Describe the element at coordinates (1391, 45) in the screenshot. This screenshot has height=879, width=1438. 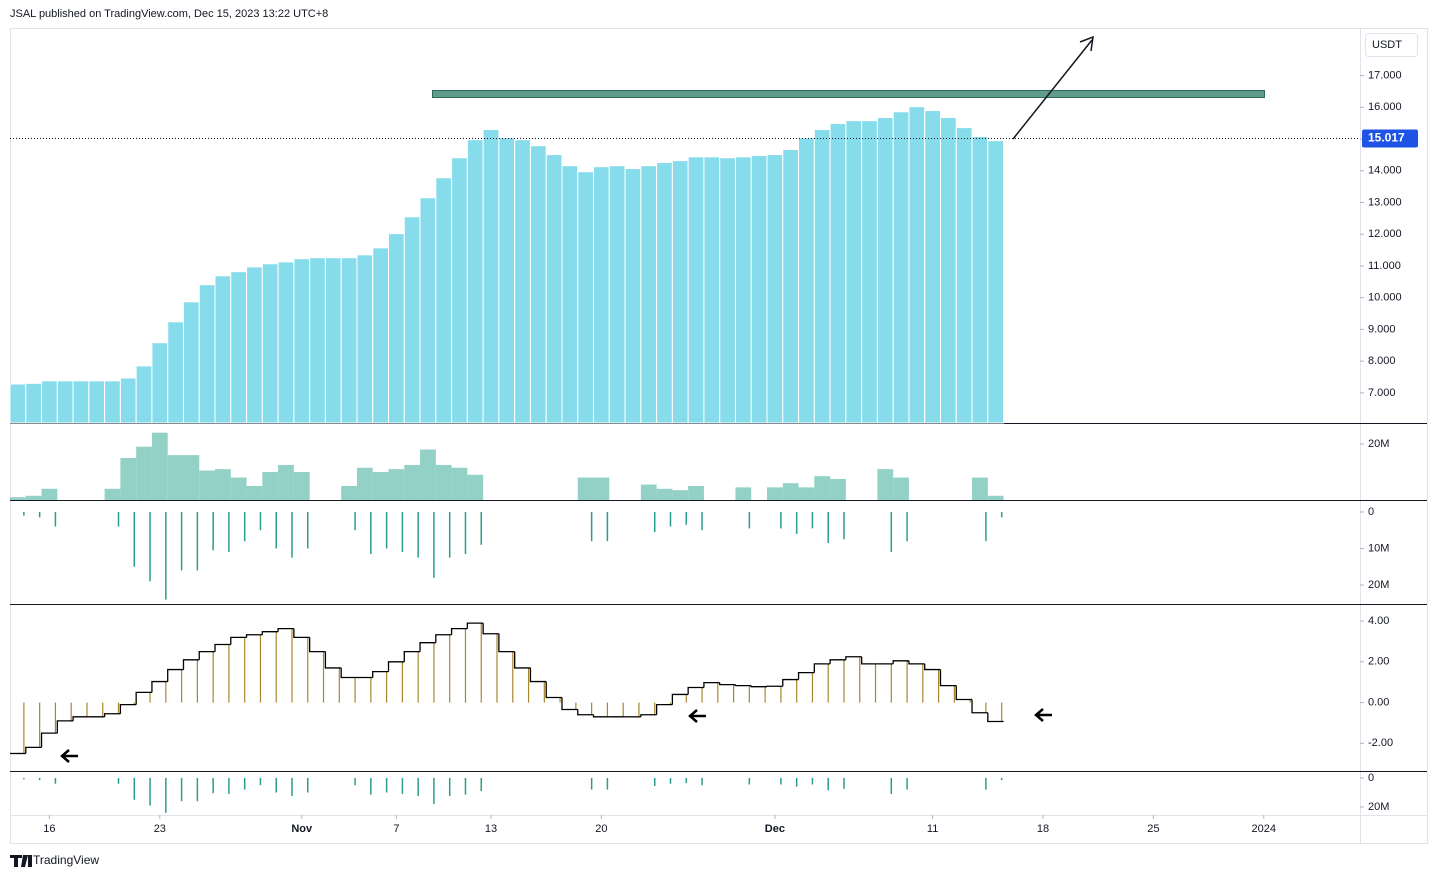
I see `currency-box` at that location.